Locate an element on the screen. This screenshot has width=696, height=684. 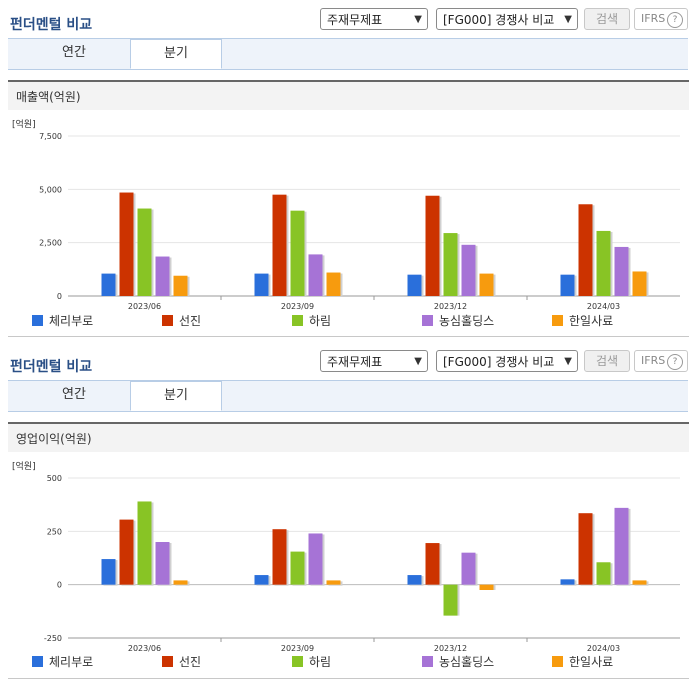
y-tick-label: 7,500 is located at coordinates (50, 136).